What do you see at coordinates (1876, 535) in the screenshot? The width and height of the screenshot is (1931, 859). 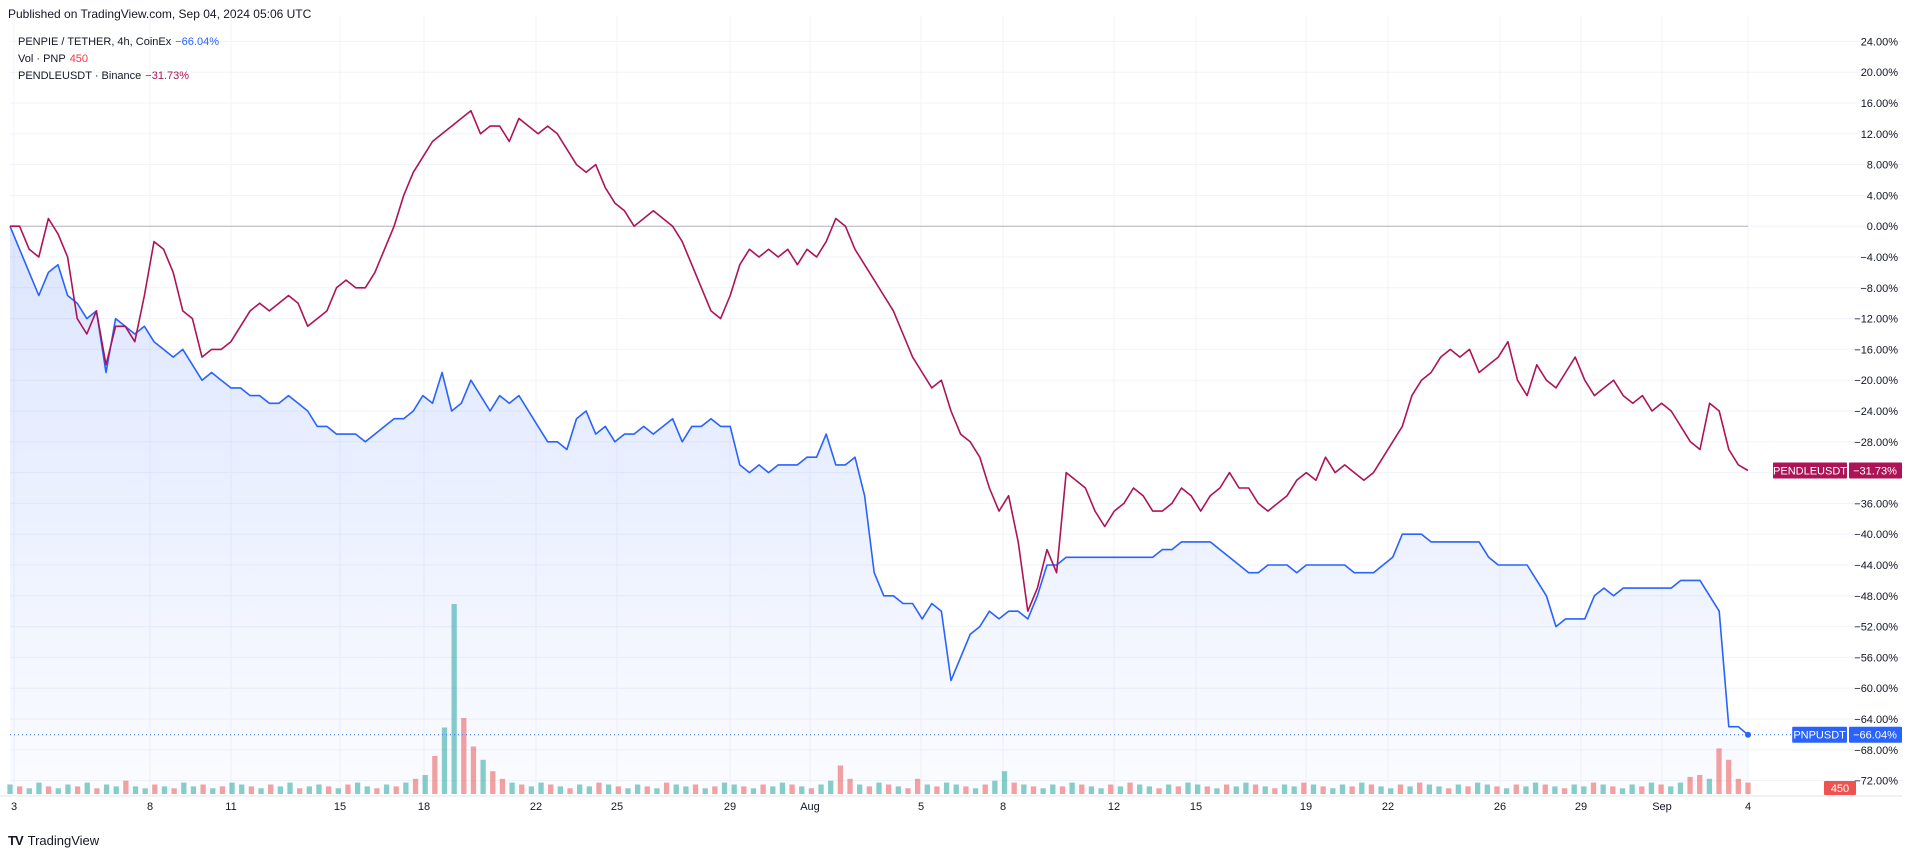 I see `y-tick-label: −40.00%` at bounding box center [1876, 535].